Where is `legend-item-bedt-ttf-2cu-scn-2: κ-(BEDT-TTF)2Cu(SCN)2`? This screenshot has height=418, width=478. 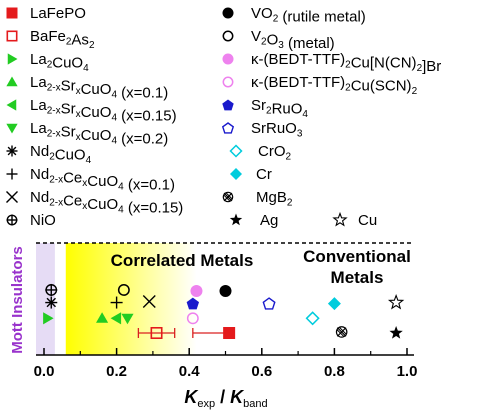 legend-item-bedt-ttf-2cu-scn-2: κ-(BEDT-TTF)2Cu(SCN)2 is located at coordinates (320, 85).